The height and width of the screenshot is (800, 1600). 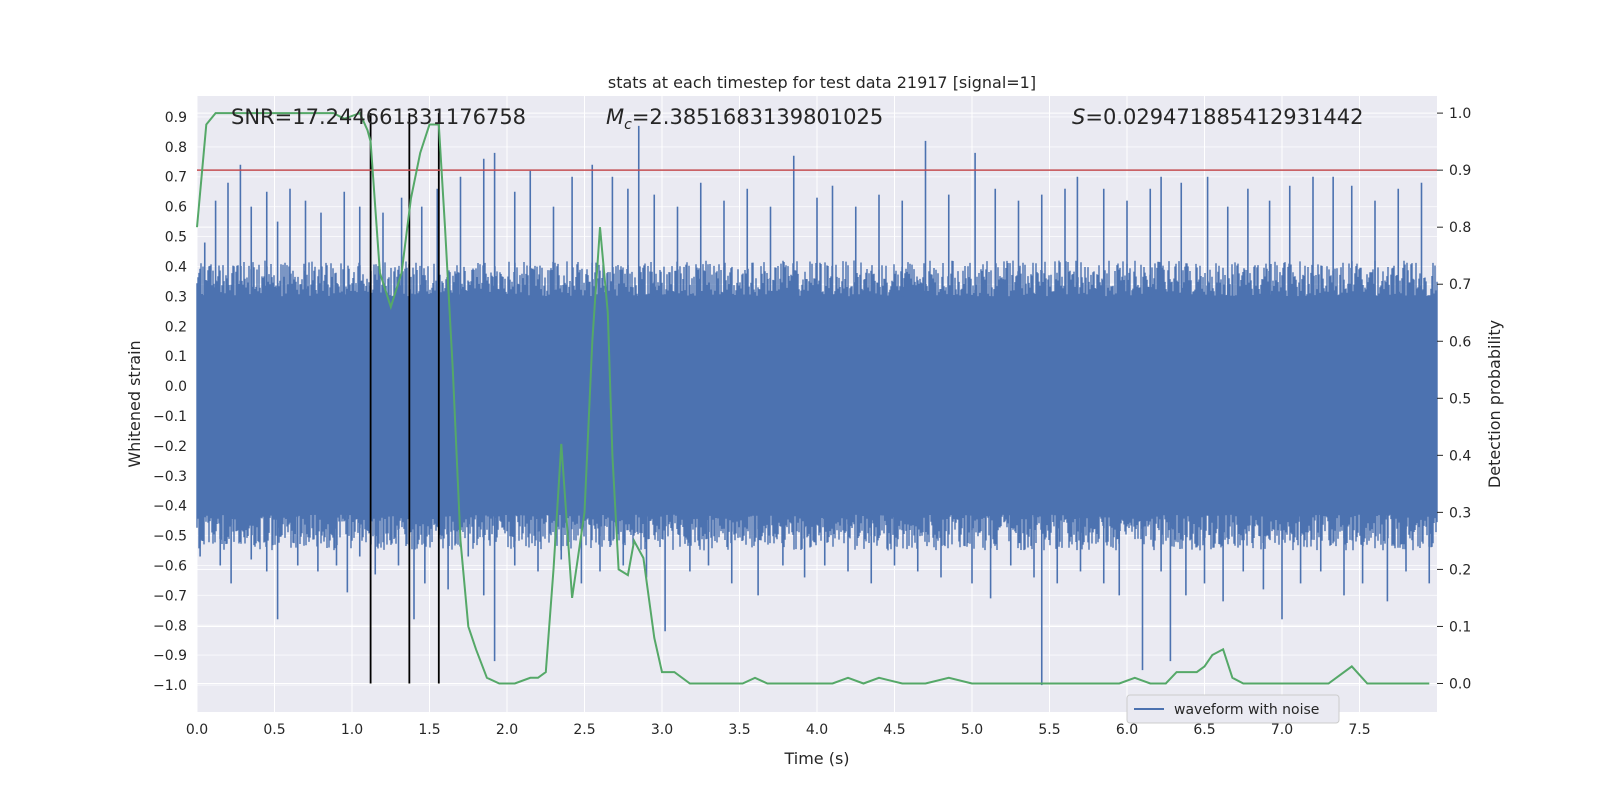 What do you see at coordinates (170, 686) in the screenshot?
I see `y-left-tick-label: −1.0` at bounding box center [170, 686].